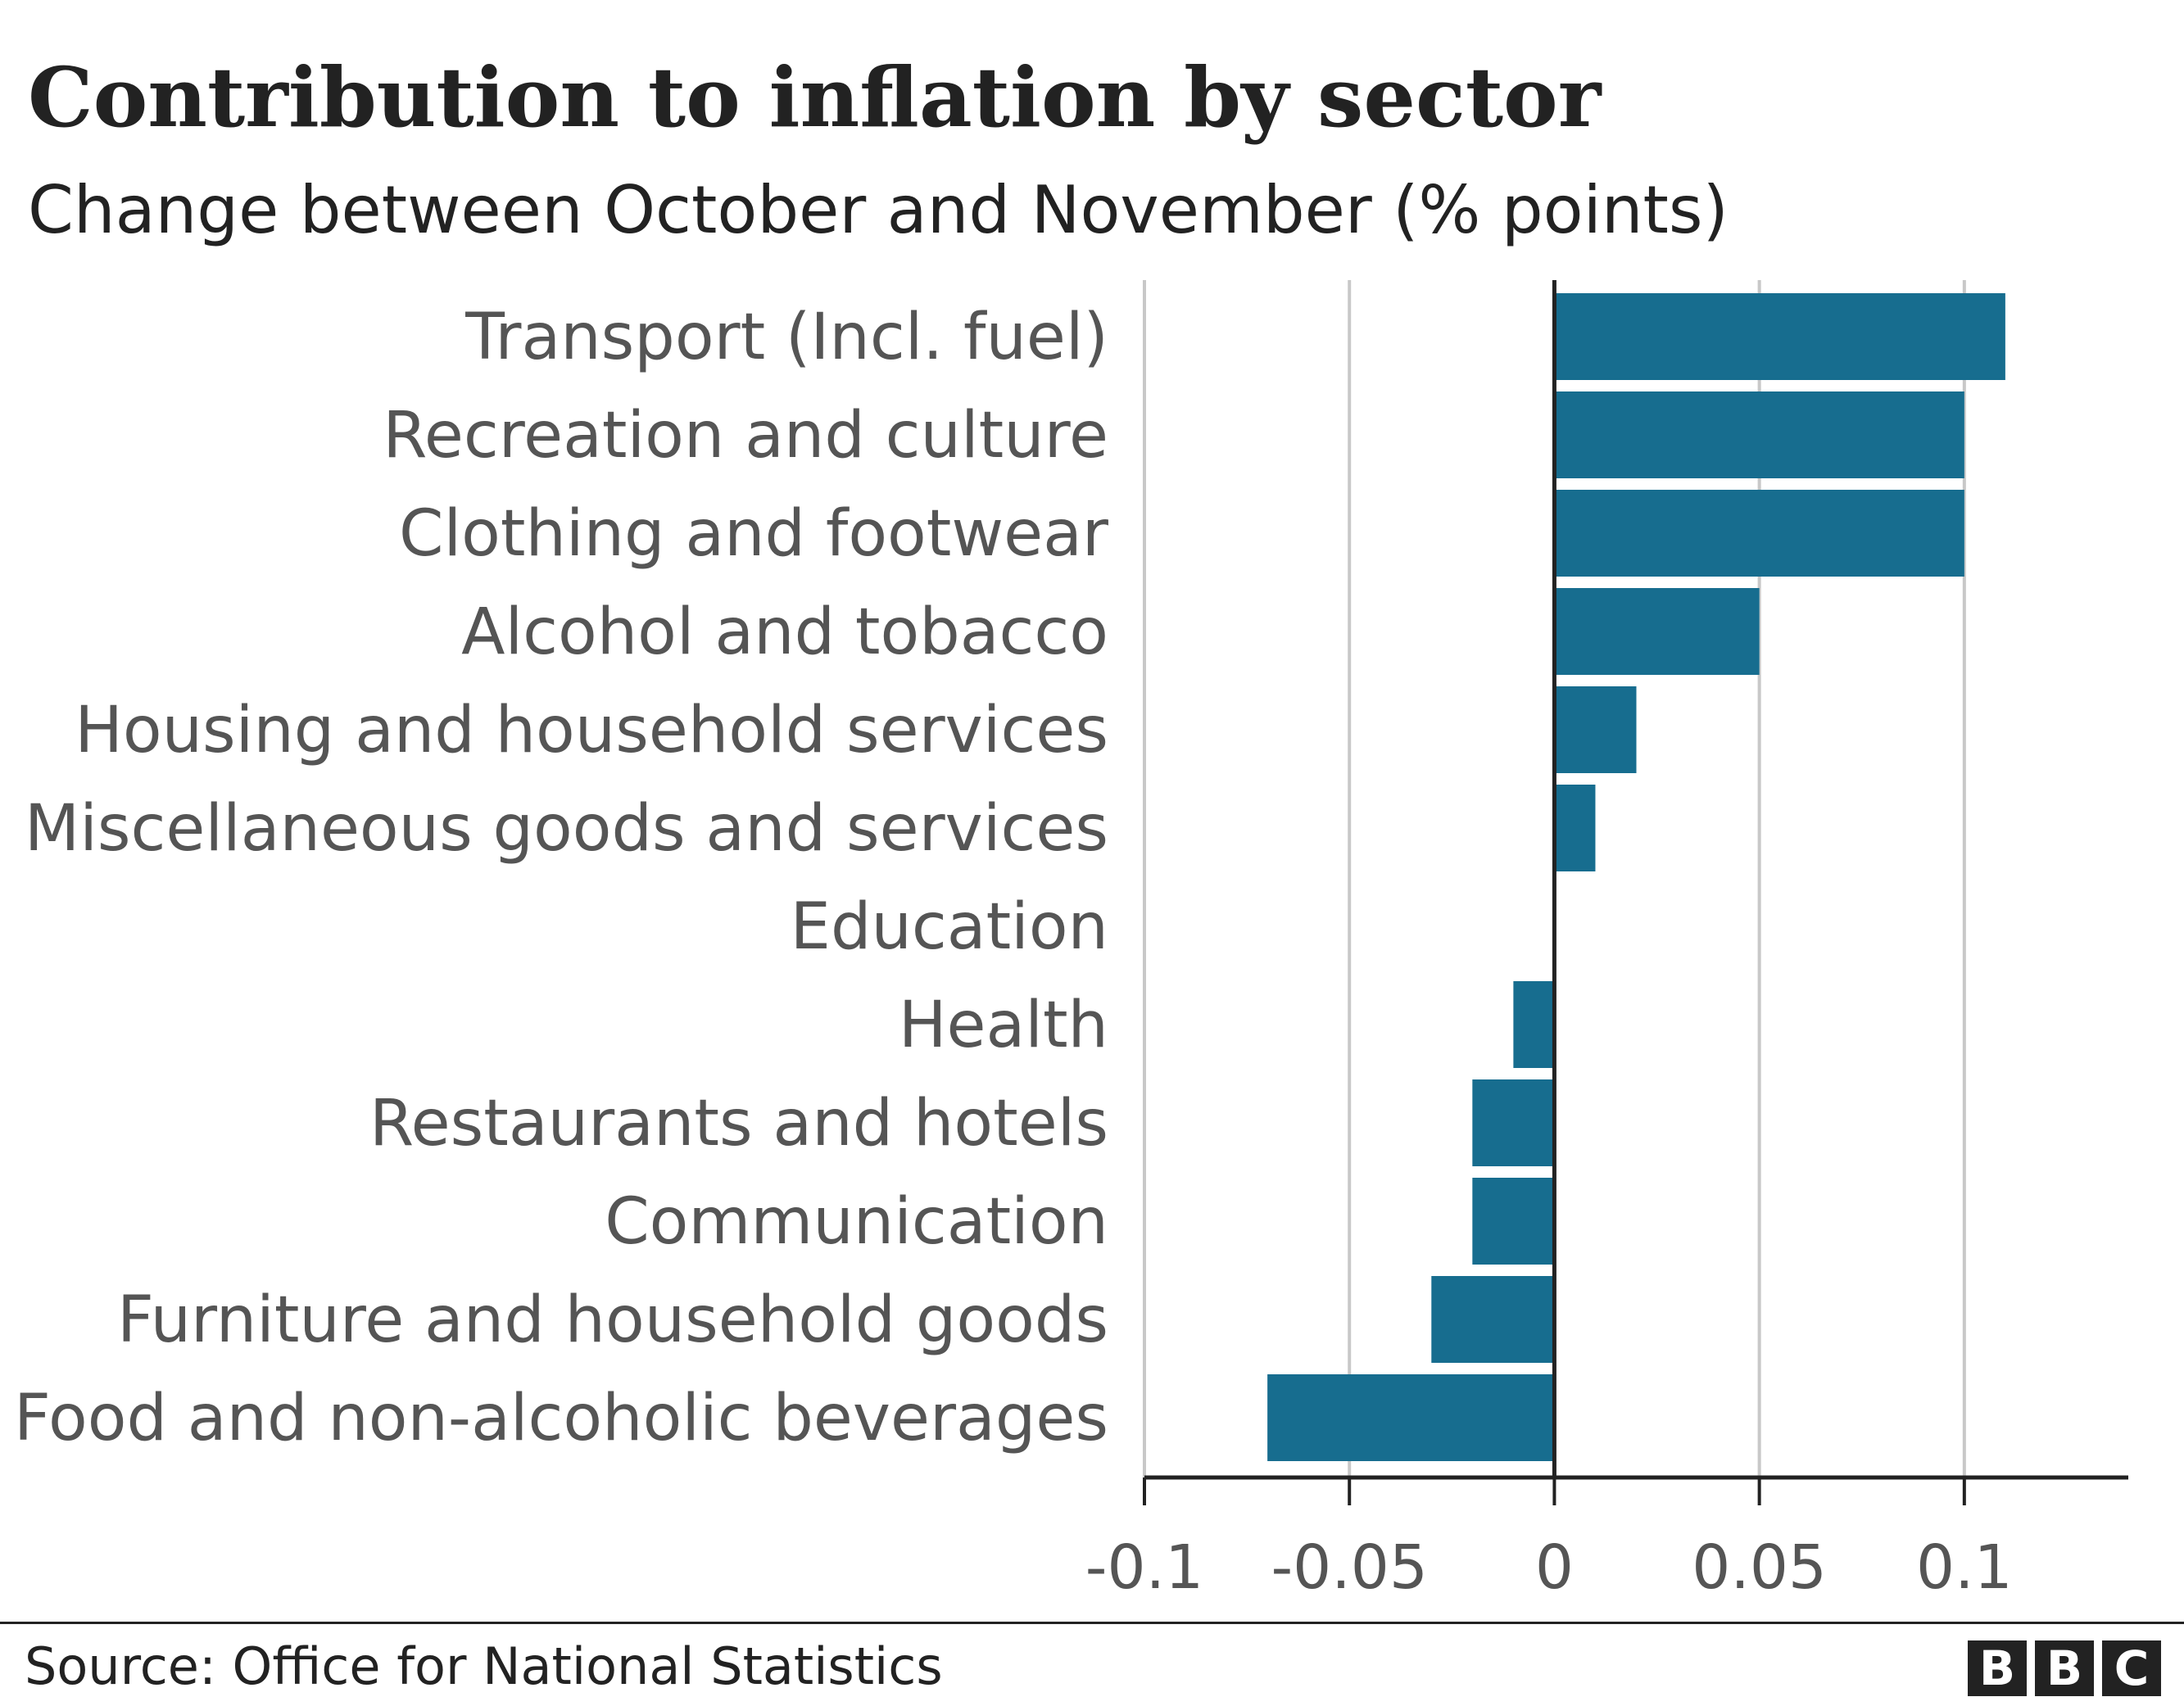 This screenshot has height=1706, width=2184. What do you see at coordinates (1964, 1567) in the screenshot?
I see `x-tick-label: 0.1` at bounding box center [1964, 1567].